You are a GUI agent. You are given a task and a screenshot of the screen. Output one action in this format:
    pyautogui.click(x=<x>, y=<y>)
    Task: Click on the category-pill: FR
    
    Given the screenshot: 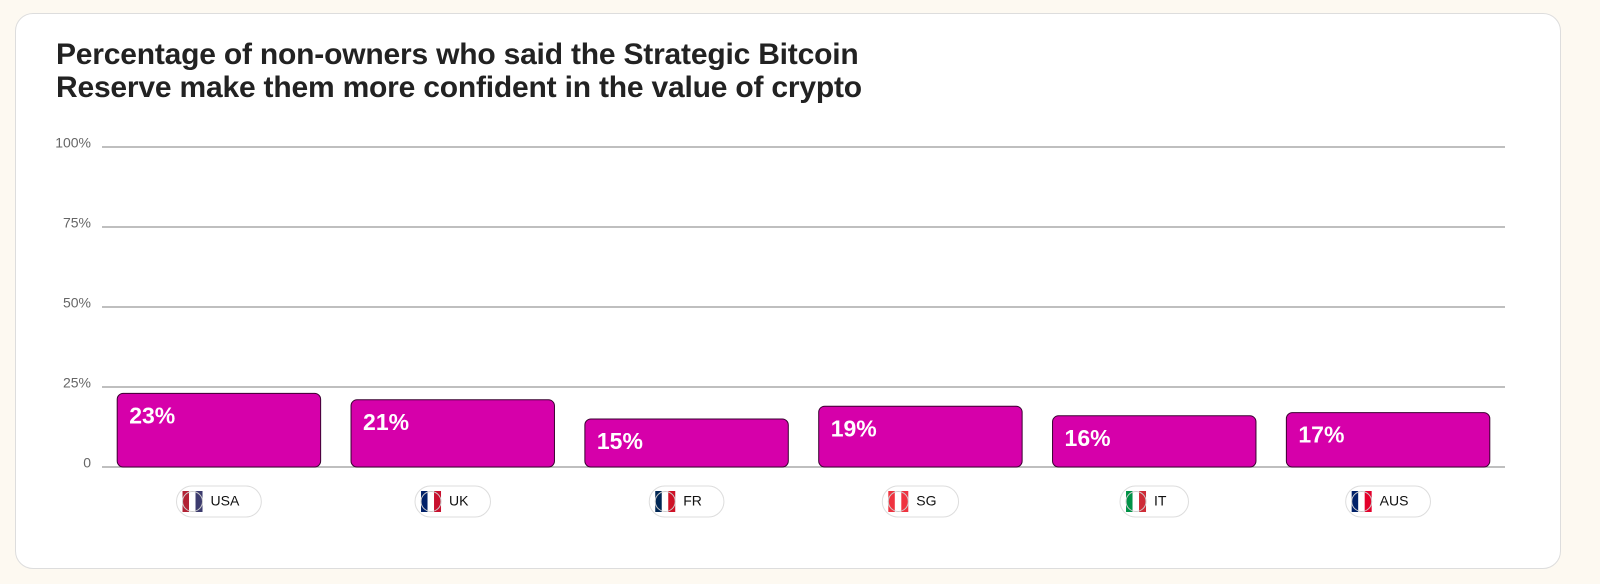 What is the action you would take?
    pyautogui.click(x=686, y=501)
    